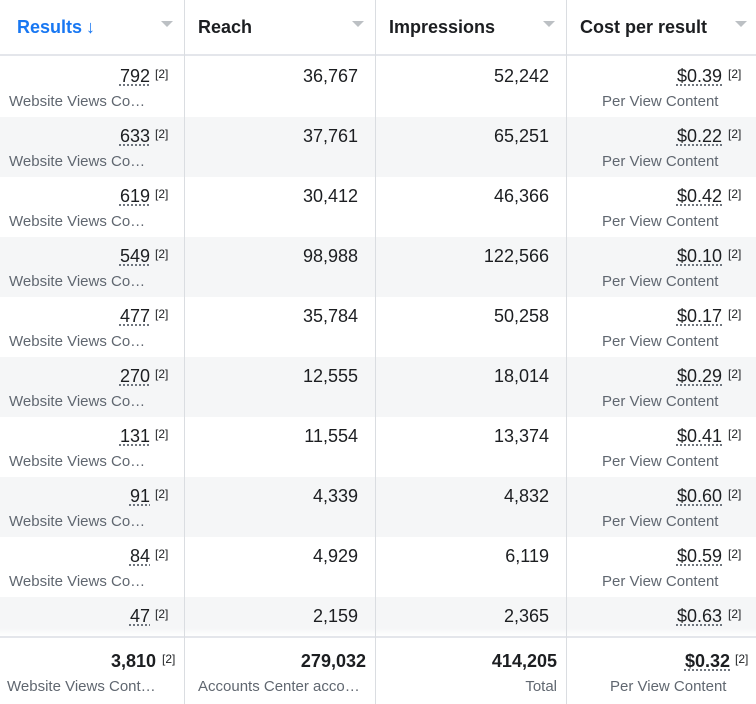 The height and width of the screenshot is (704, 756). I want to click on reach-value: 37,761, so click(330, 136).